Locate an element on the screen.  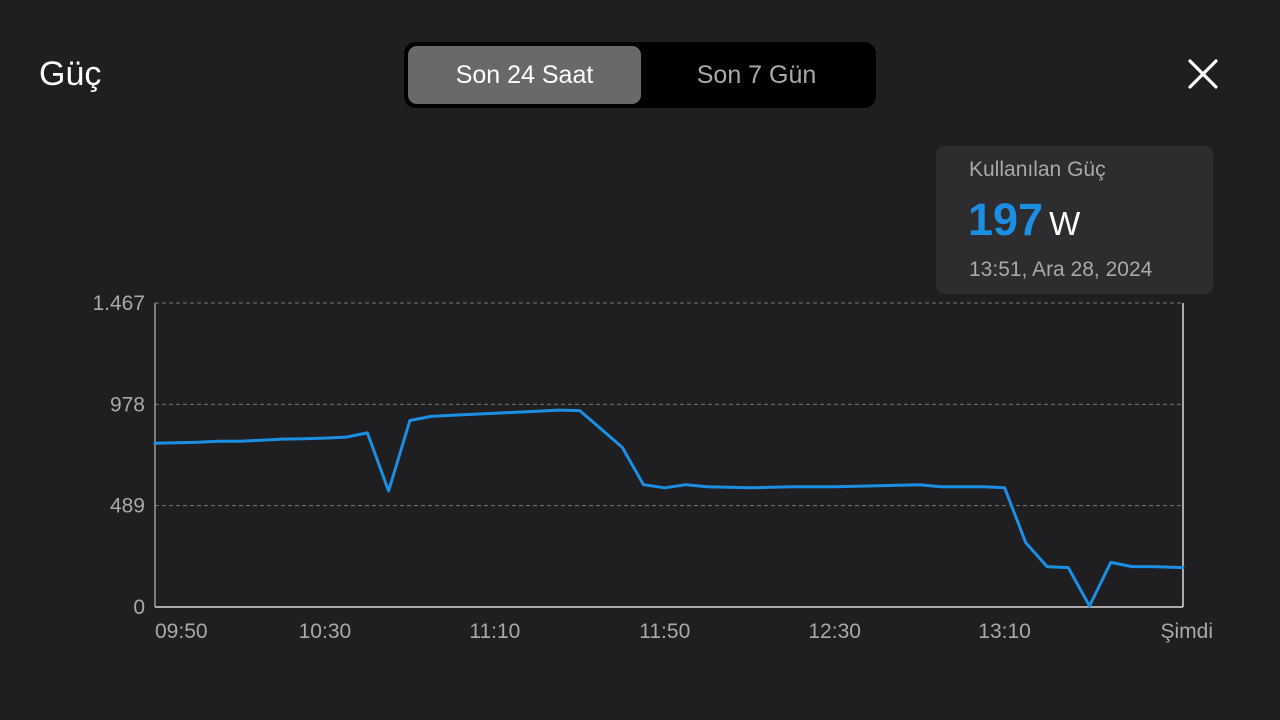
close-icon is located at coordinates (1203, 74).